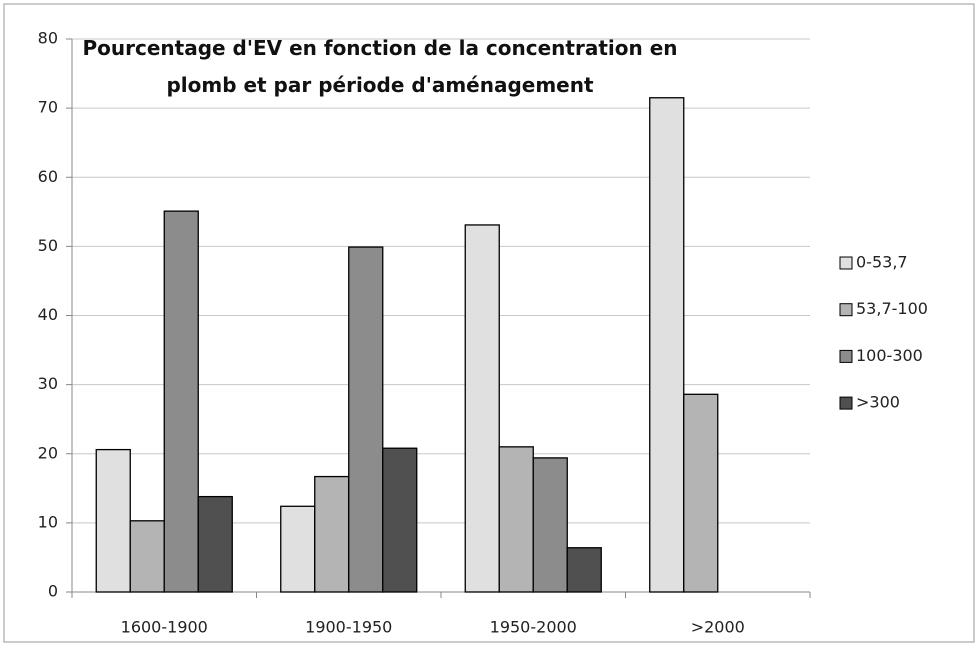 The height and width of the screenshot is (647, 979). What do you see at coordinates (48, 452) in the screenshot?
I see `y-tick-label: 20` at bounding box center [48, 452].